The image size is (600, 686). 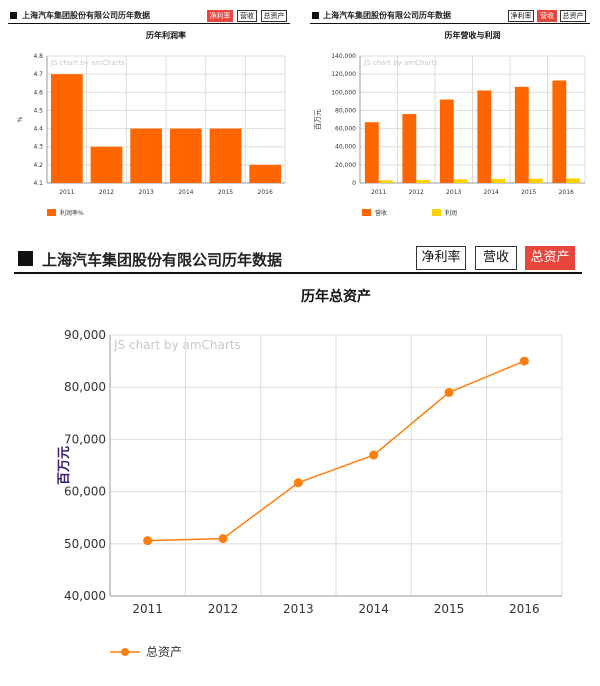 What do you see at coordinates (473, 35) in the screenshot?
I see `chart-title: 历年营收与利润` at bounding box center [473, 35].